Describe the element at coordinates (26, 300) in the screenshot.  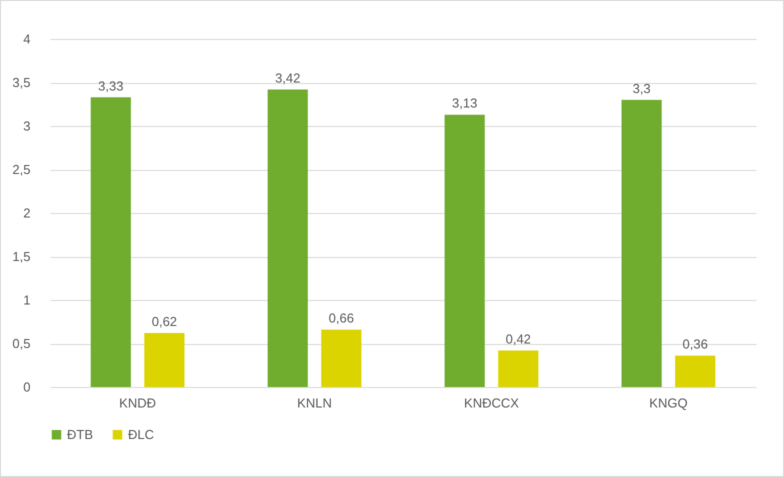
I see `y-tick-label: 1` at that location.